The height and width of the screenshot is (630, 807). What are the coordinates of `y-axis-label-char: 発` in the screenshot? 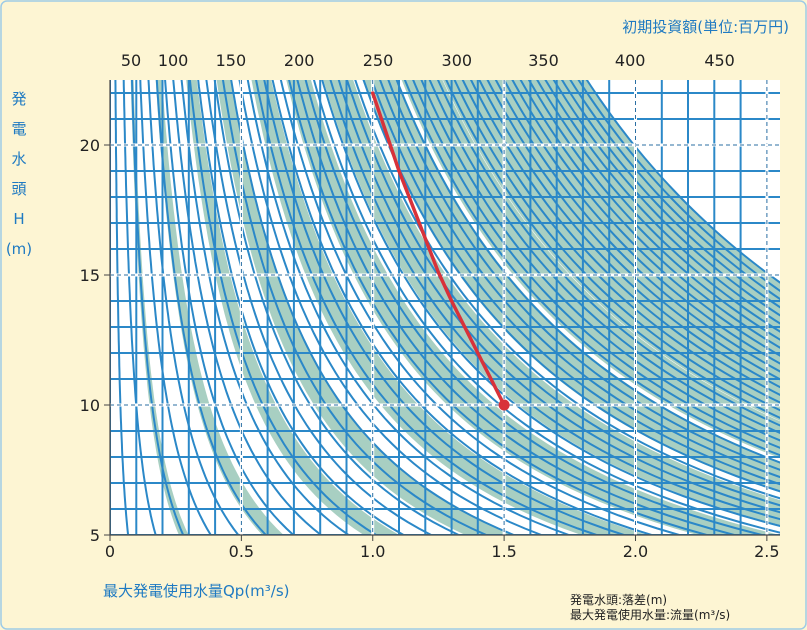 It's located at (19, 99).